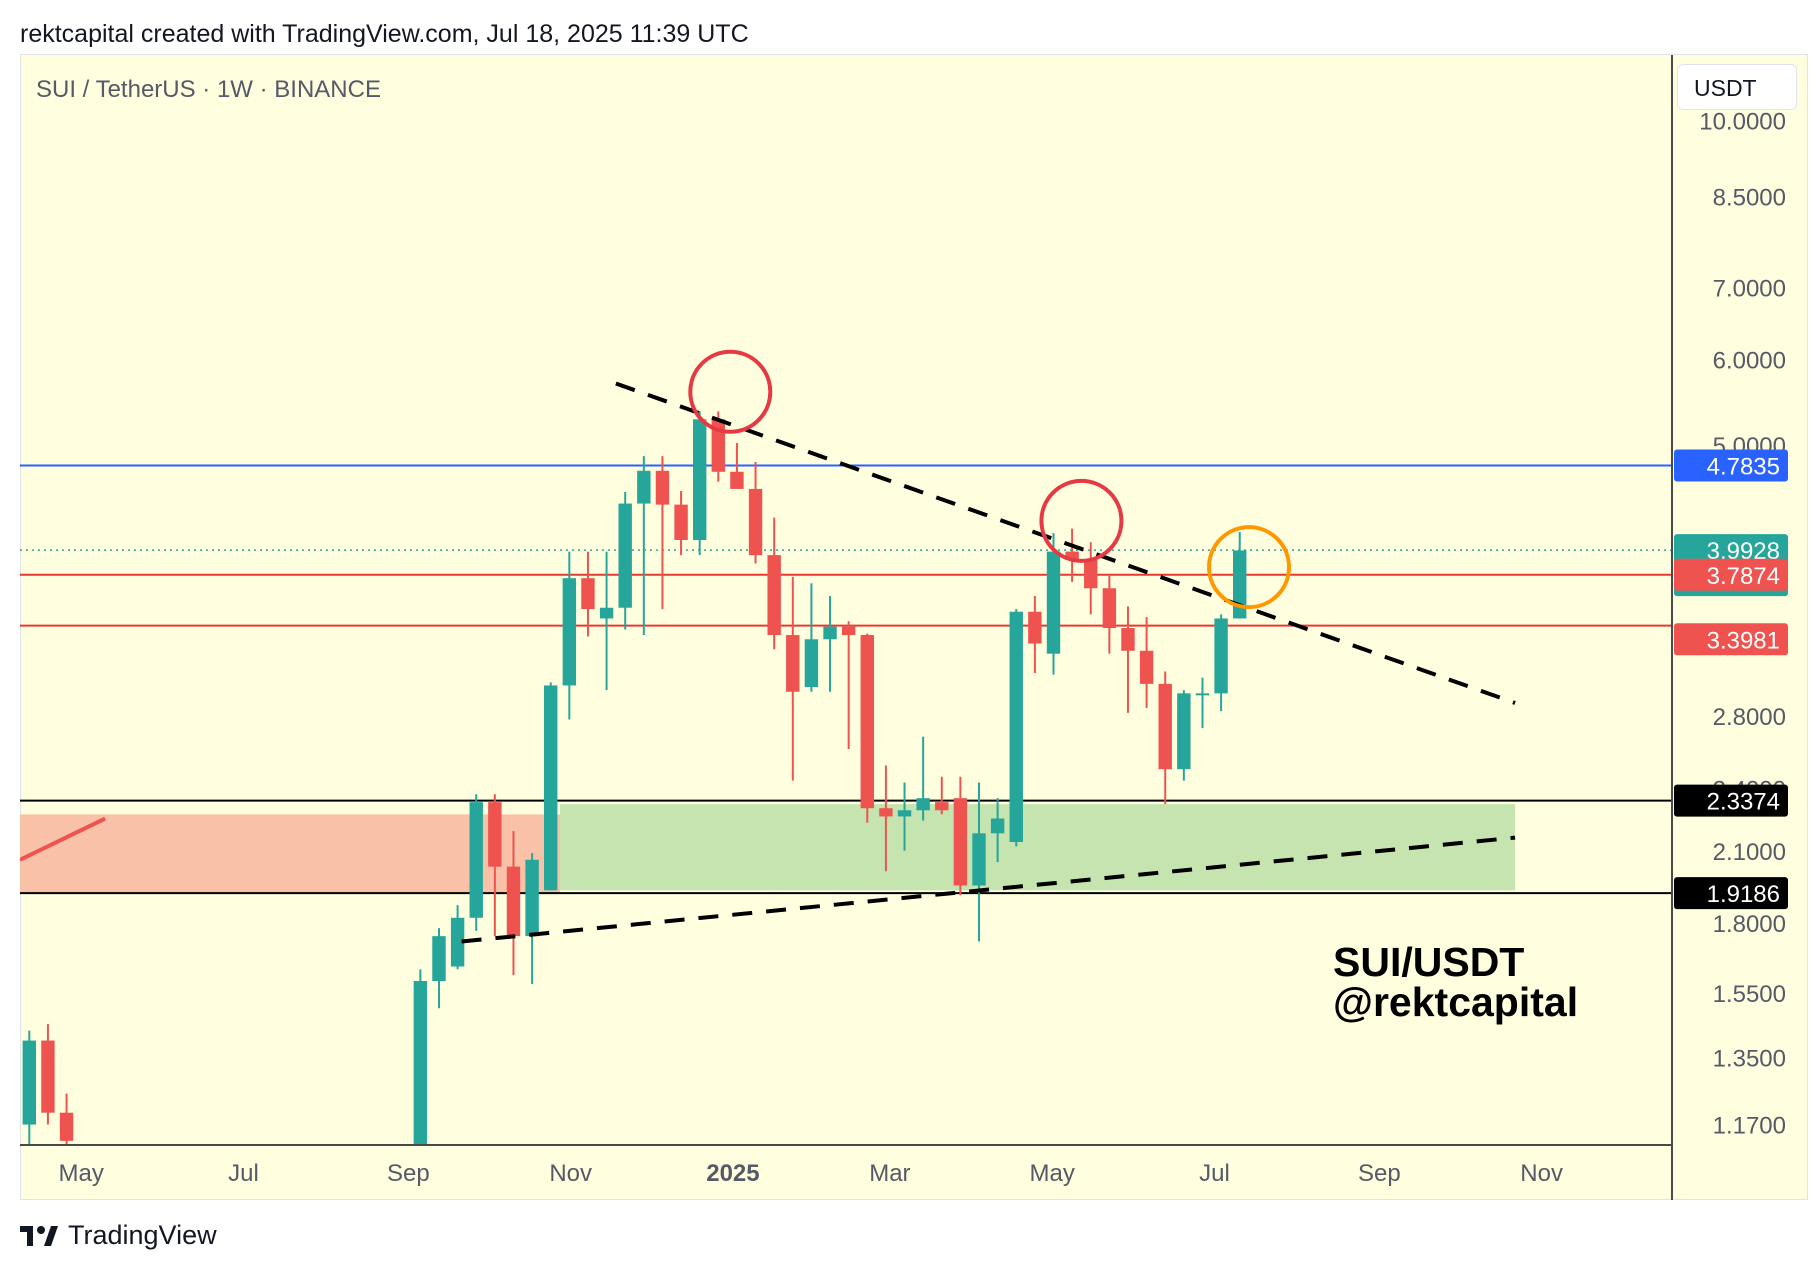  Describe the element at coordinates (1737, 87) in the screenshot. I see `currency-selector: USDT` at that location.